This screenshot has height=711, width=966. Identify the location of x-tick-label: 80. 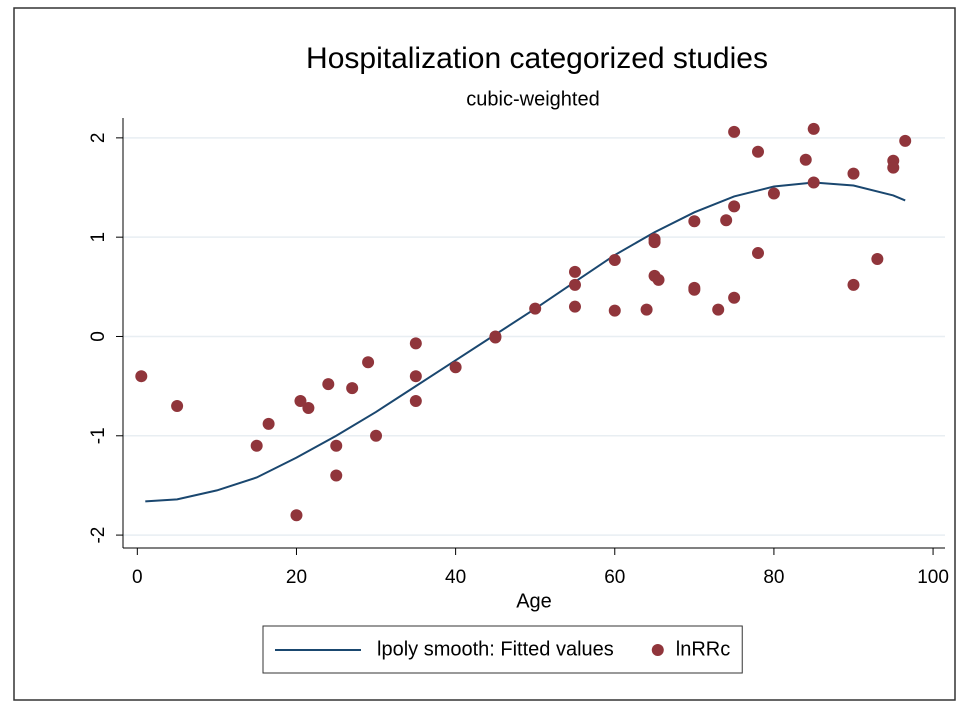
(773, 577).